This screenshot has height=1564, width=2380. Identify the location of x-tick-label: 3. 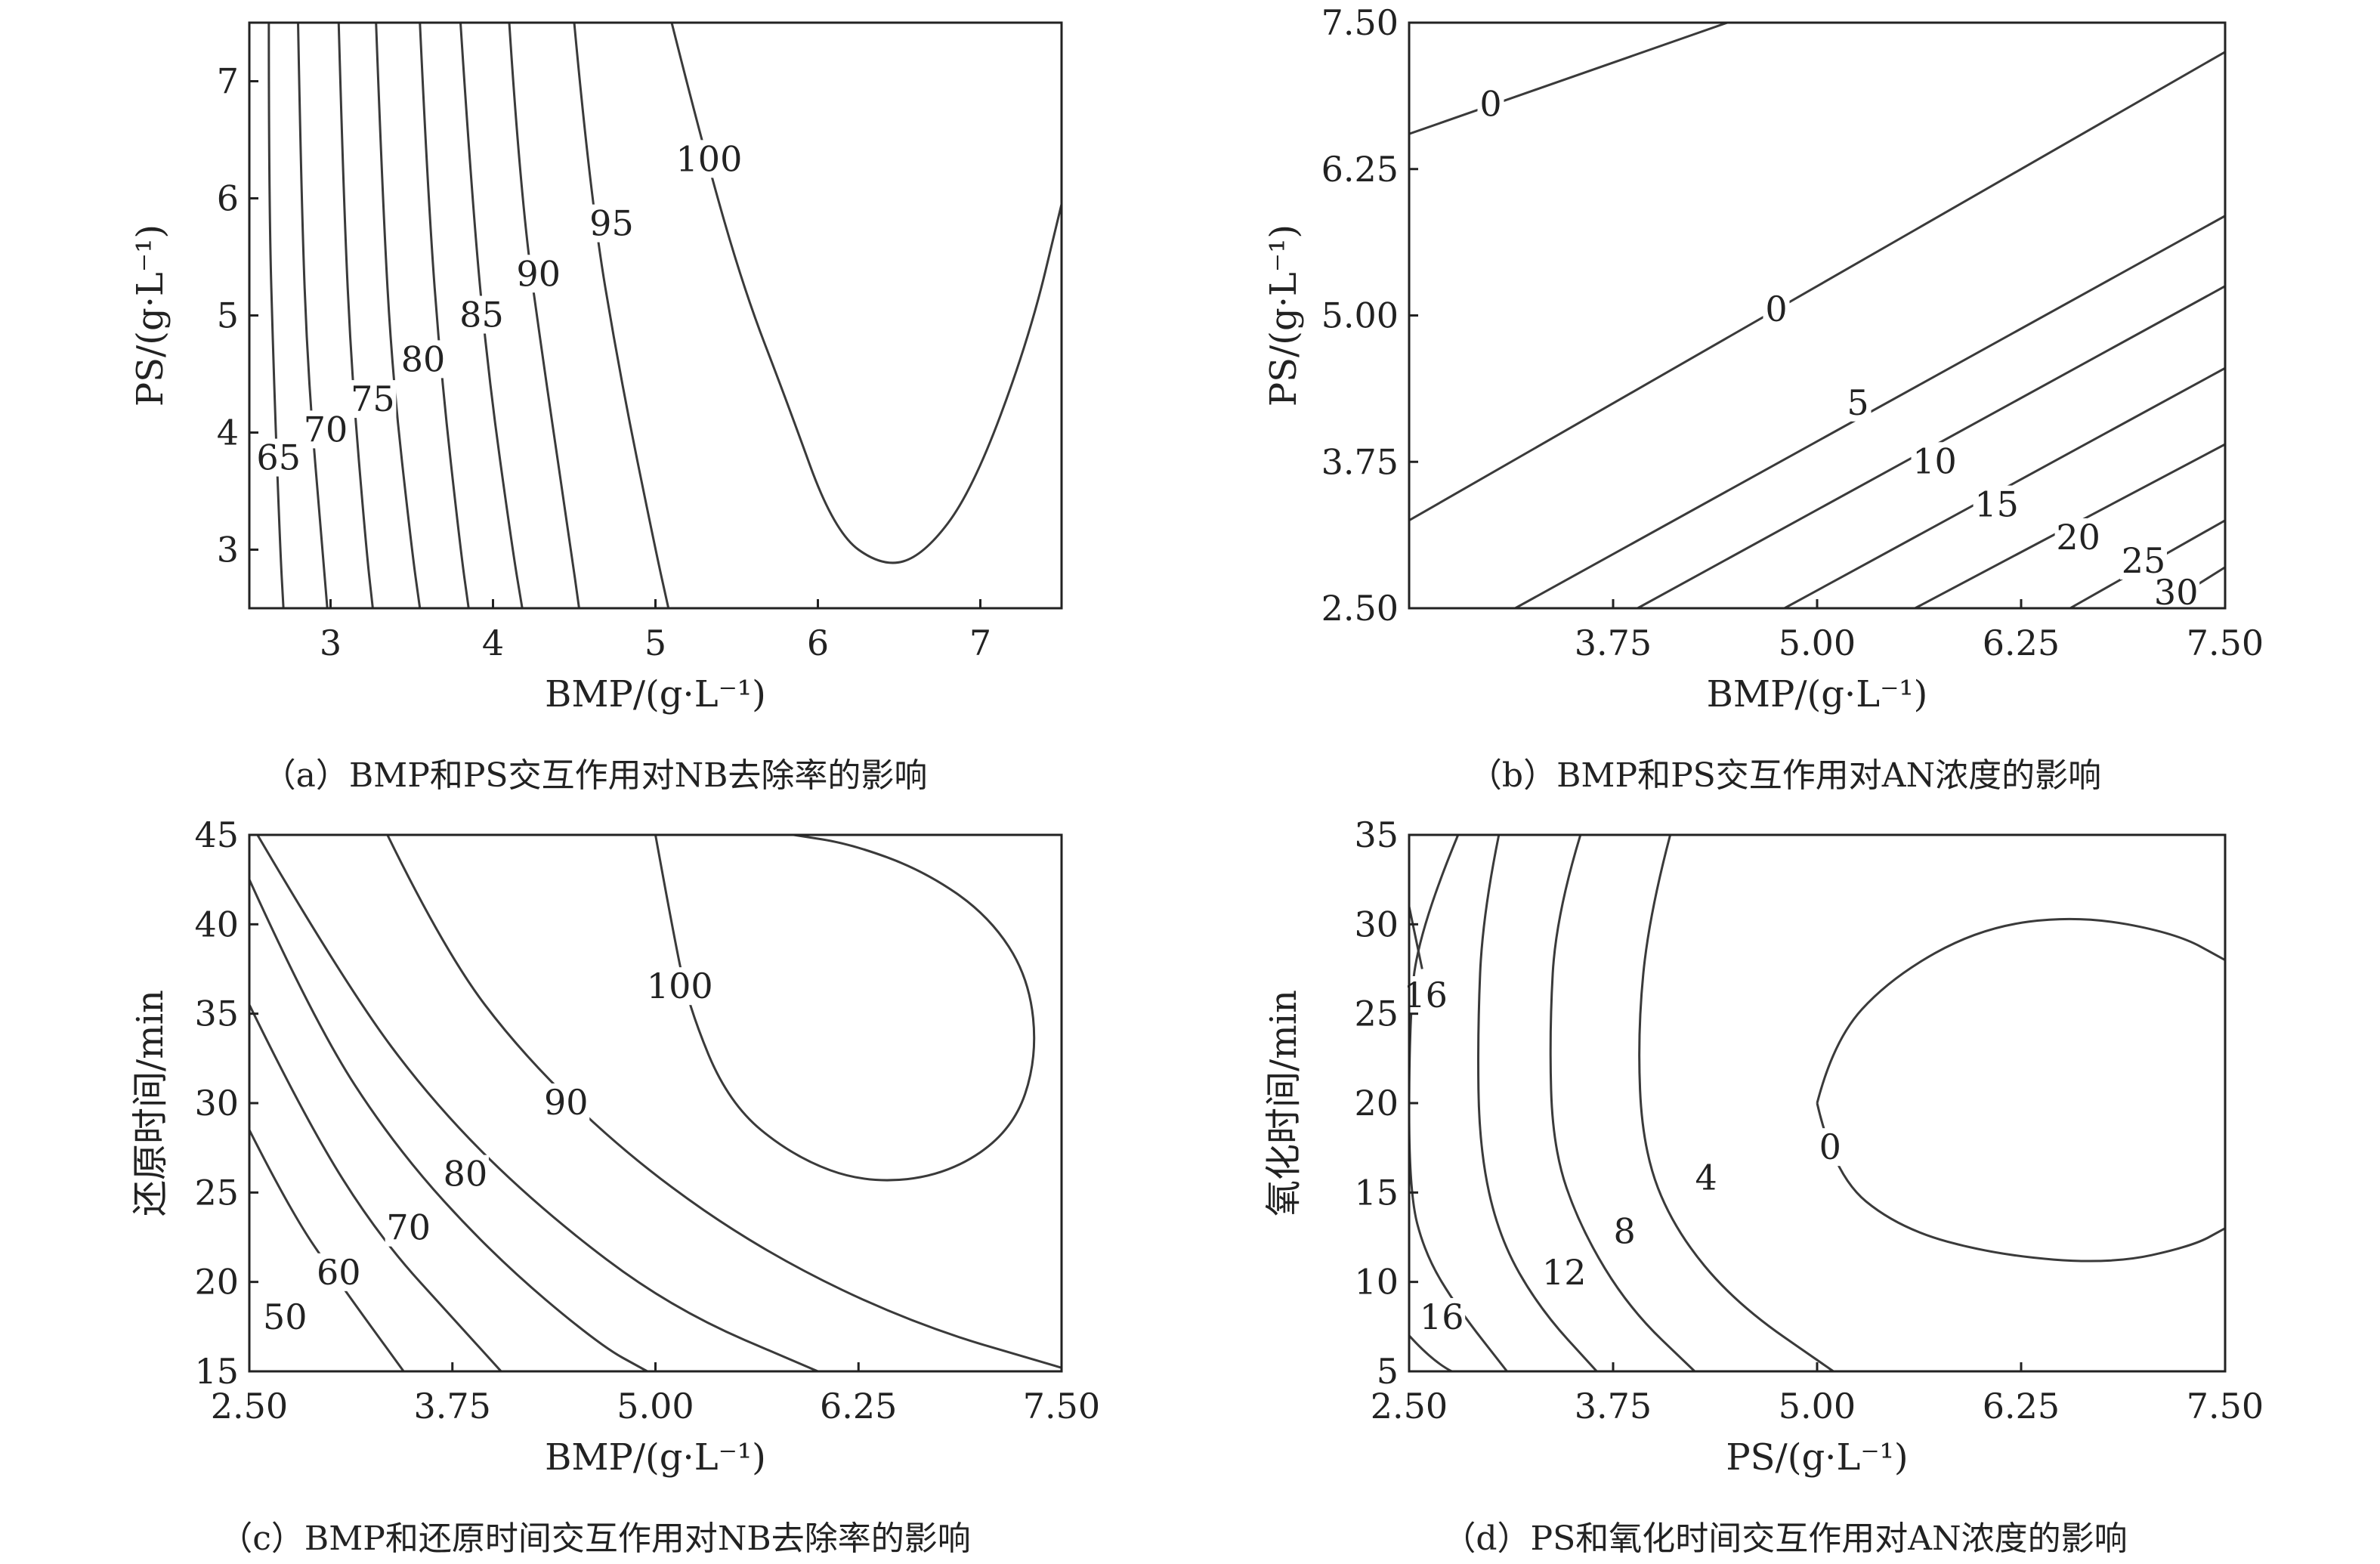
(331, 643).